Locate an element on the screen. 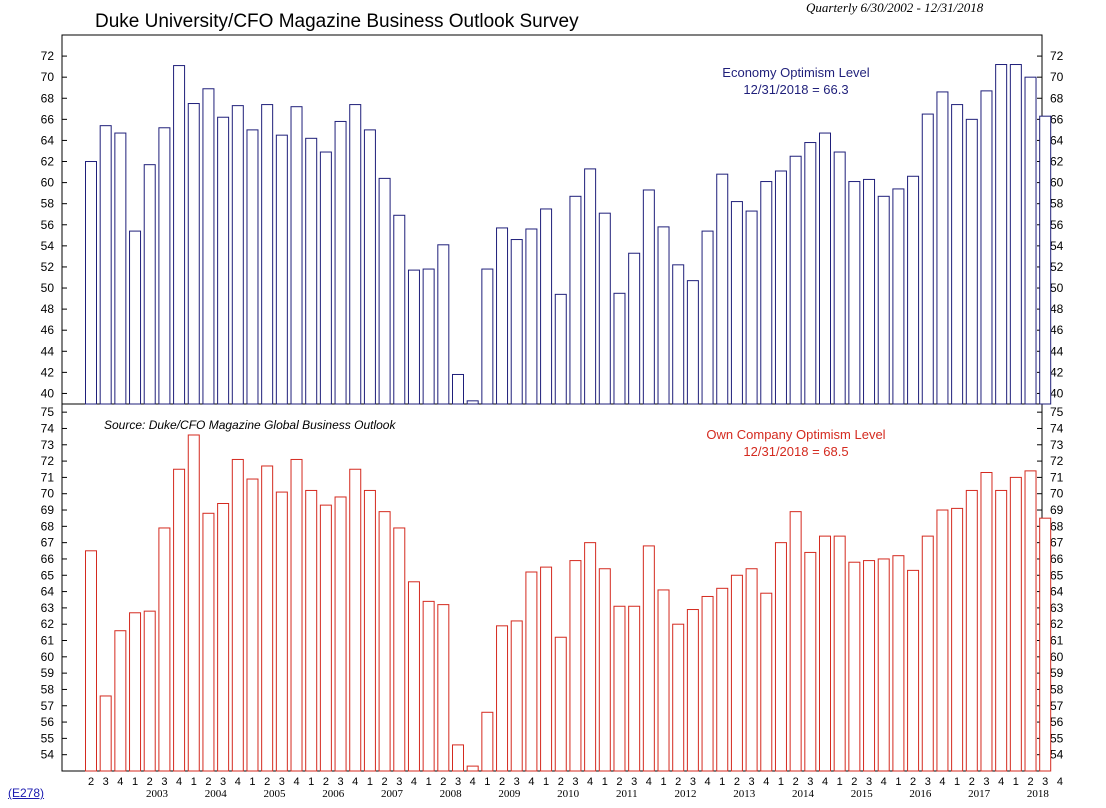  y-tick-label-left: 73 is located at coordinates (48, 445).